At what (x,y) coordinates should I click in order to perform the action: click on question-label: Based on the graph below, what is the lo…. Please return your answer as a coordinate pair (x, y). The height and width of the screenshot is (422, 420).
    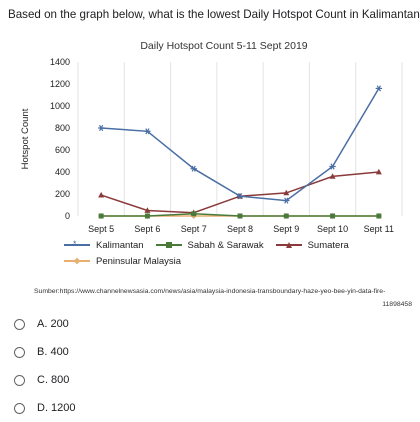
    Looking at the image, I should click on (214, 14).